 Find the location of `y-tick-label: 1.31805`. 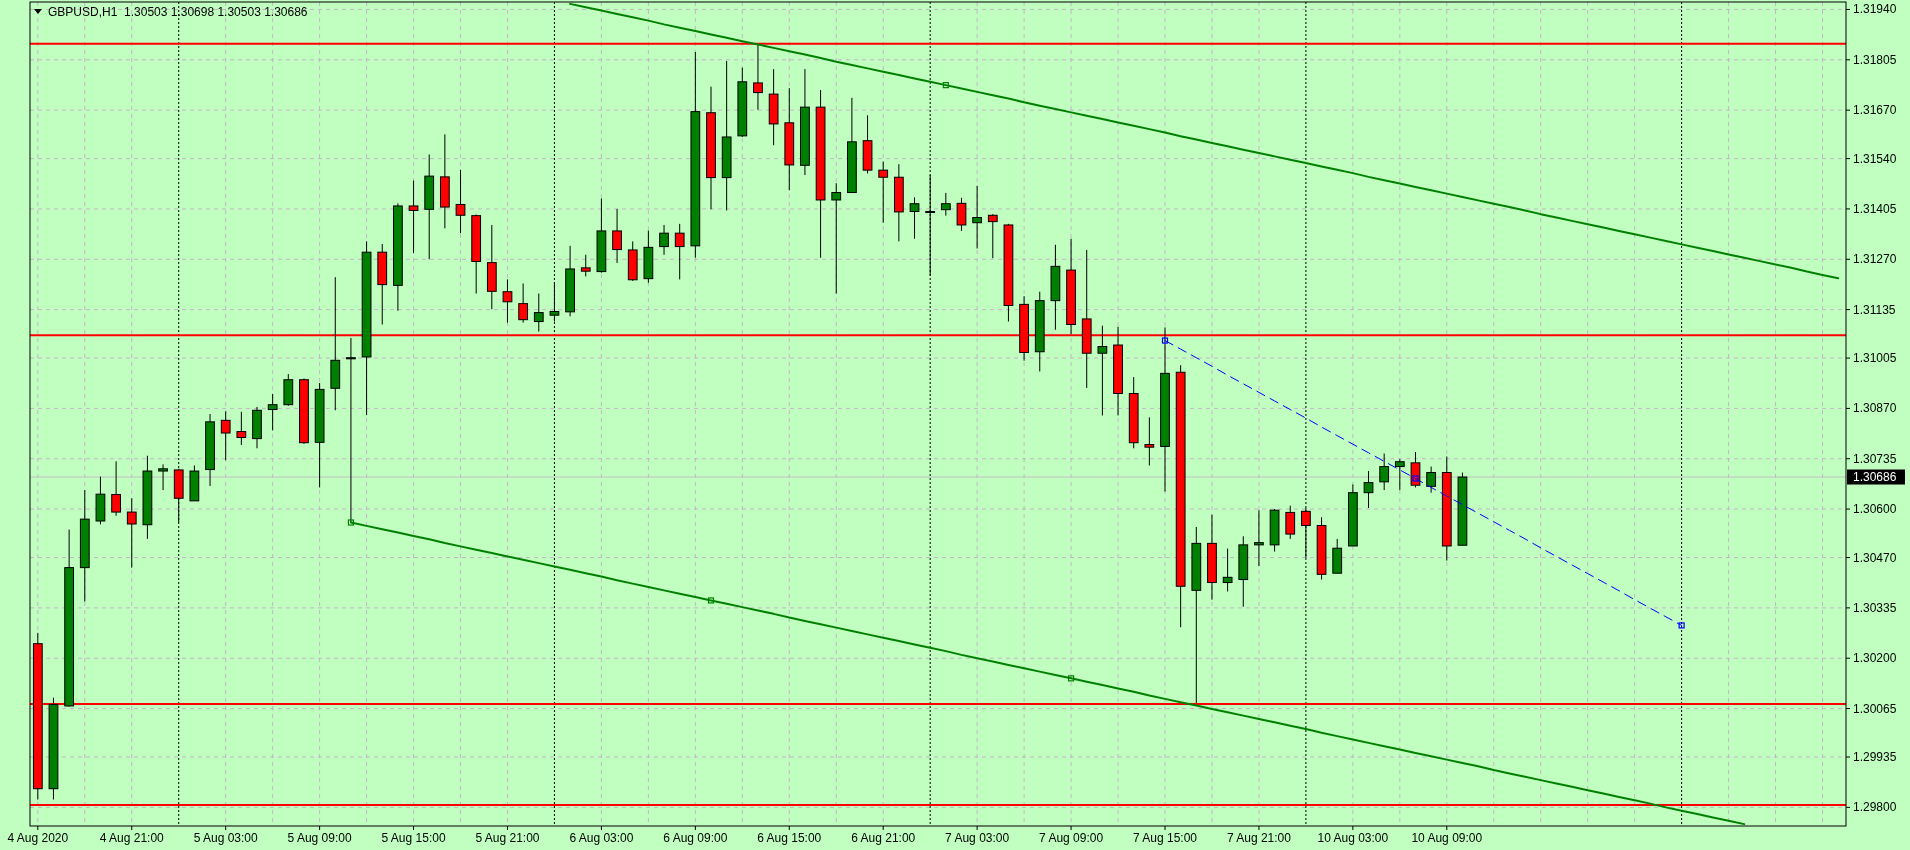

y-tick-label: 1.31805 is located at coordinates (1875, 59).